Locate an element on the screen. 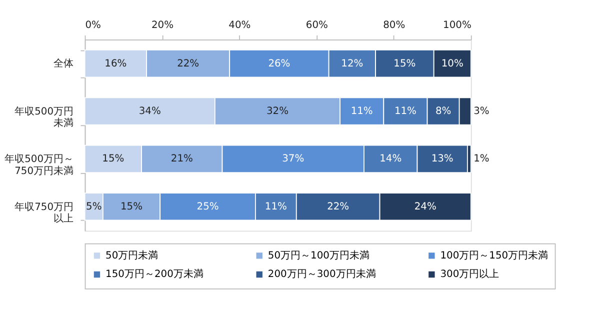  data-label: 1% is located at coordinates (482, 159).